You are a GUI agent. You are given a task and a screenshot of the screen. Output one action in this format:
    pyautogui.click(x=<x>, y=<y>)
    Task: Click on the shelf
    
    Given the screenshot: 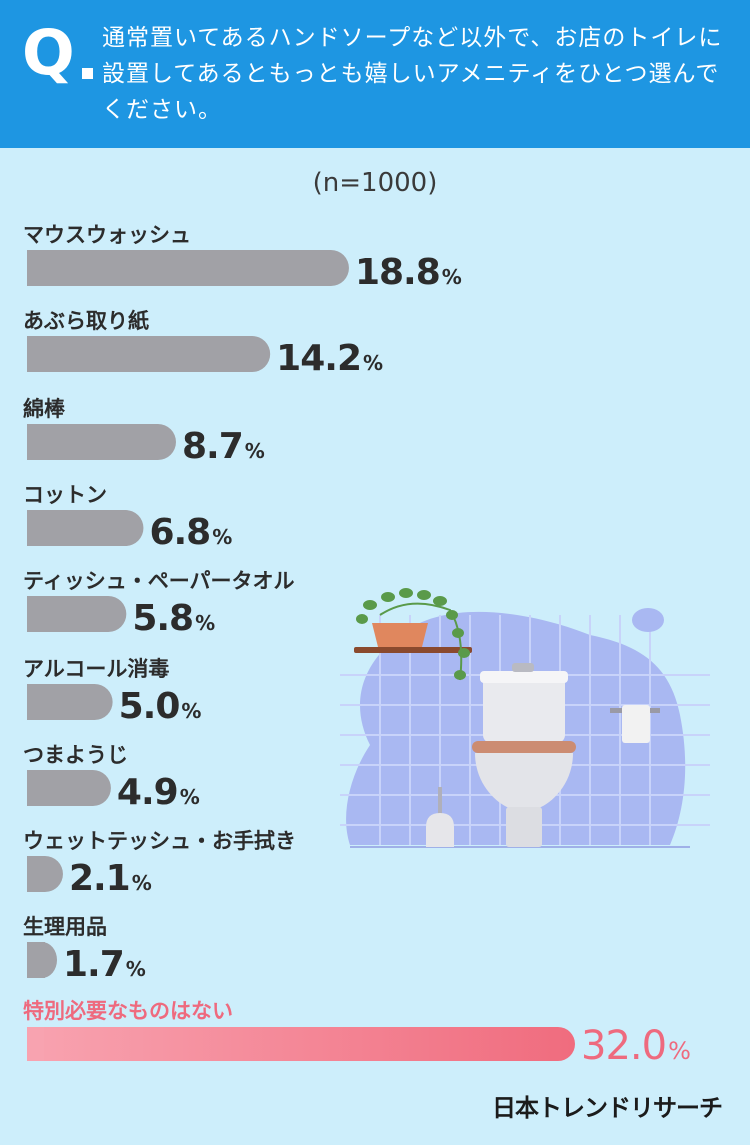 What is the action you would take?
    pyautogui.click(x=413, y=650)
    